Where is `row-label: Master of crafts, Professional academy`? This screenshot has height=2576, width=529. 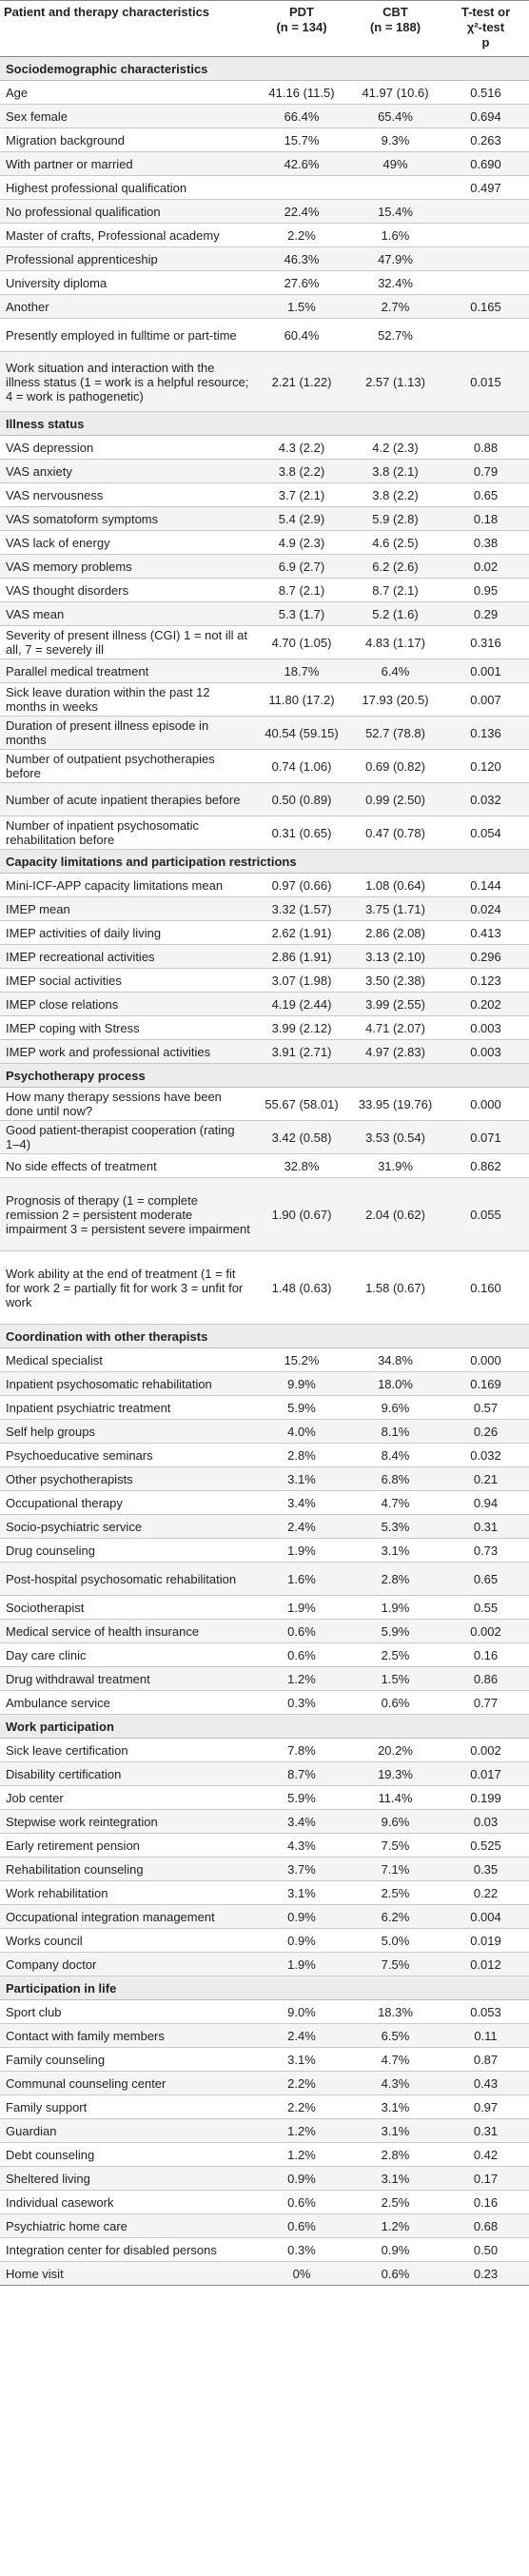
row-label: Master of crafts, Professional academy is located at coordinates (127, 235).